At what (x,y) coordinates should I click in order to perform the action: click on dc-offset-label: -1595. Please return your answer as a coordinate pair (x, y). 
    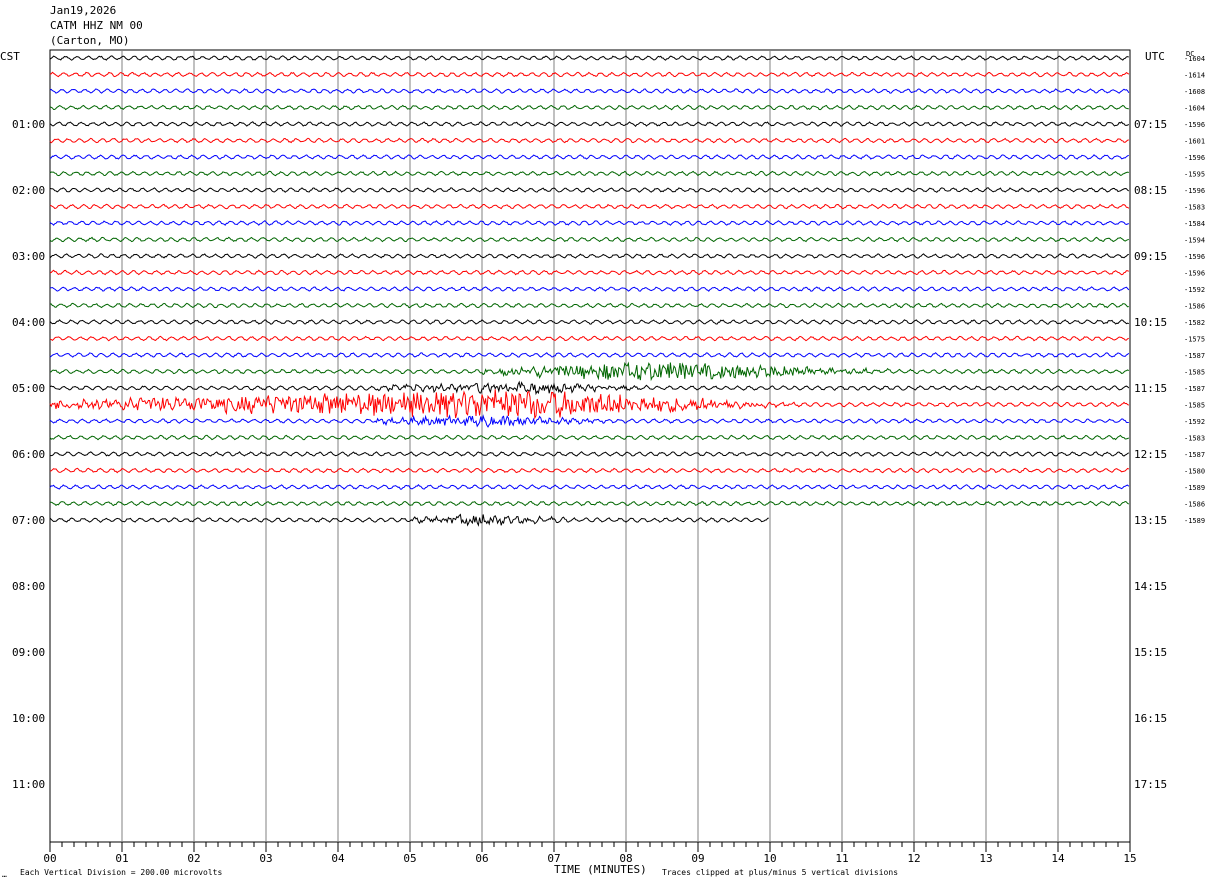
    Looking at the image, I should click on (1194, 175).